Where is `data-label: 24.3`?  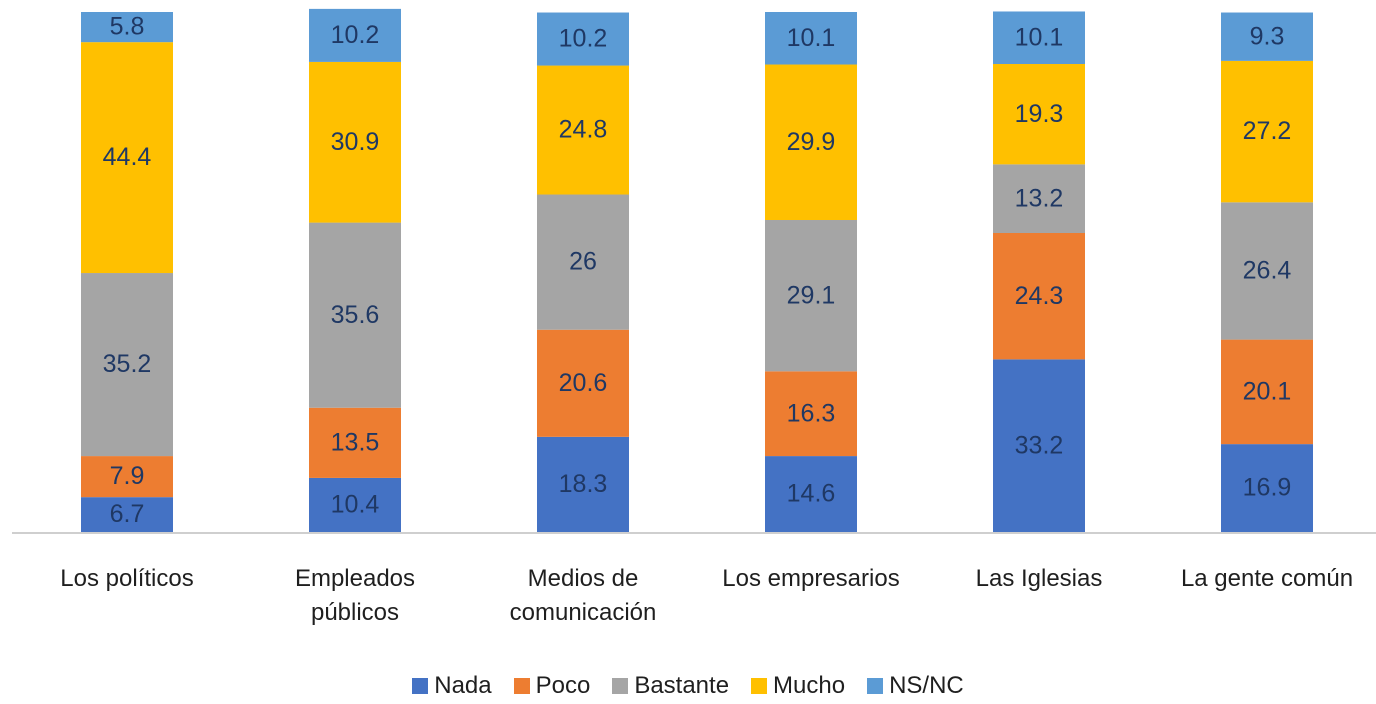 data-label: 24.3 is located at coordinates (1039, 296).